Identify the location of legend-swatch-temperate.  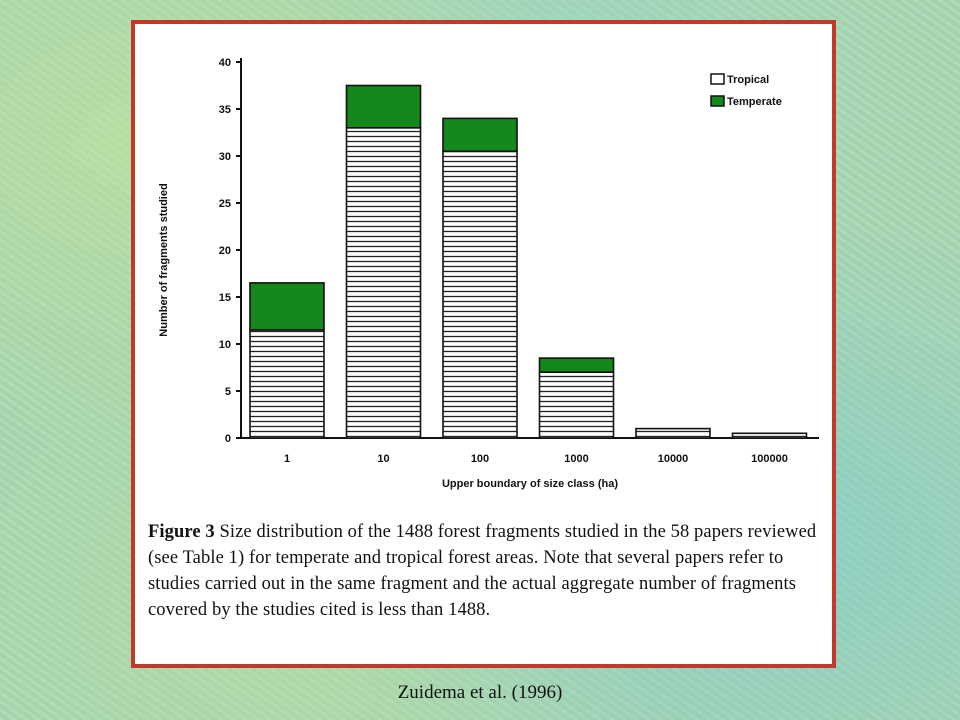
(717, 101).